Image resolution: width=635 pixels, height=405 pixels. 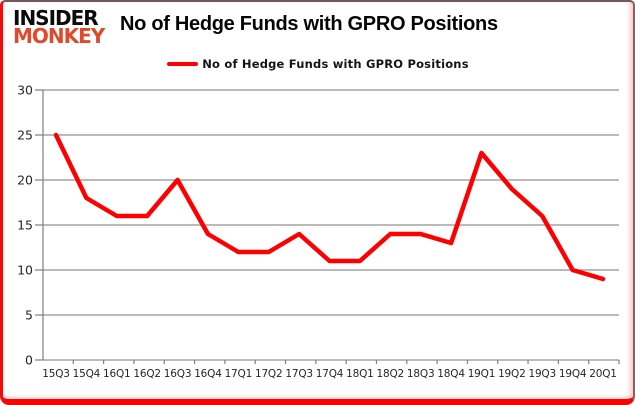 I want to click on x-axis-label: 18Q4, so click(x=451, y=374).